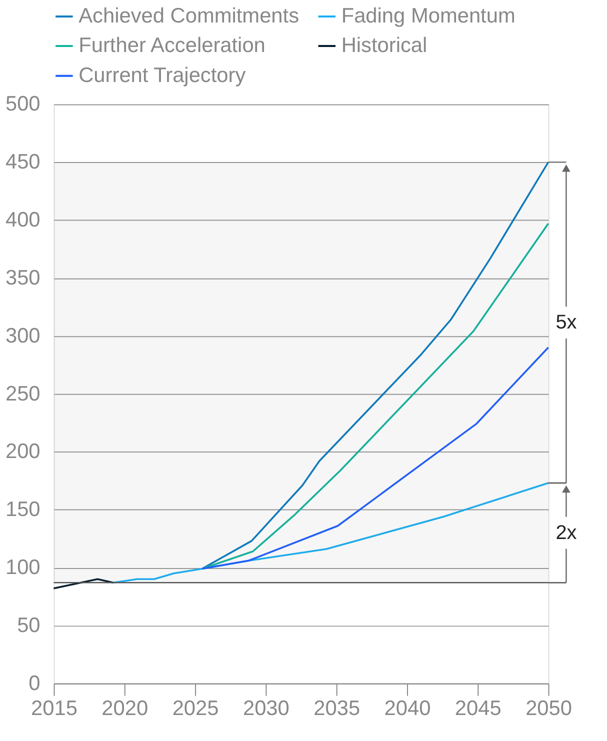 This screenshot has width=607, height=741. Describe the element at coordinates (22, 452) in the screenshot. I see `y-tick-label: 200` at that location.